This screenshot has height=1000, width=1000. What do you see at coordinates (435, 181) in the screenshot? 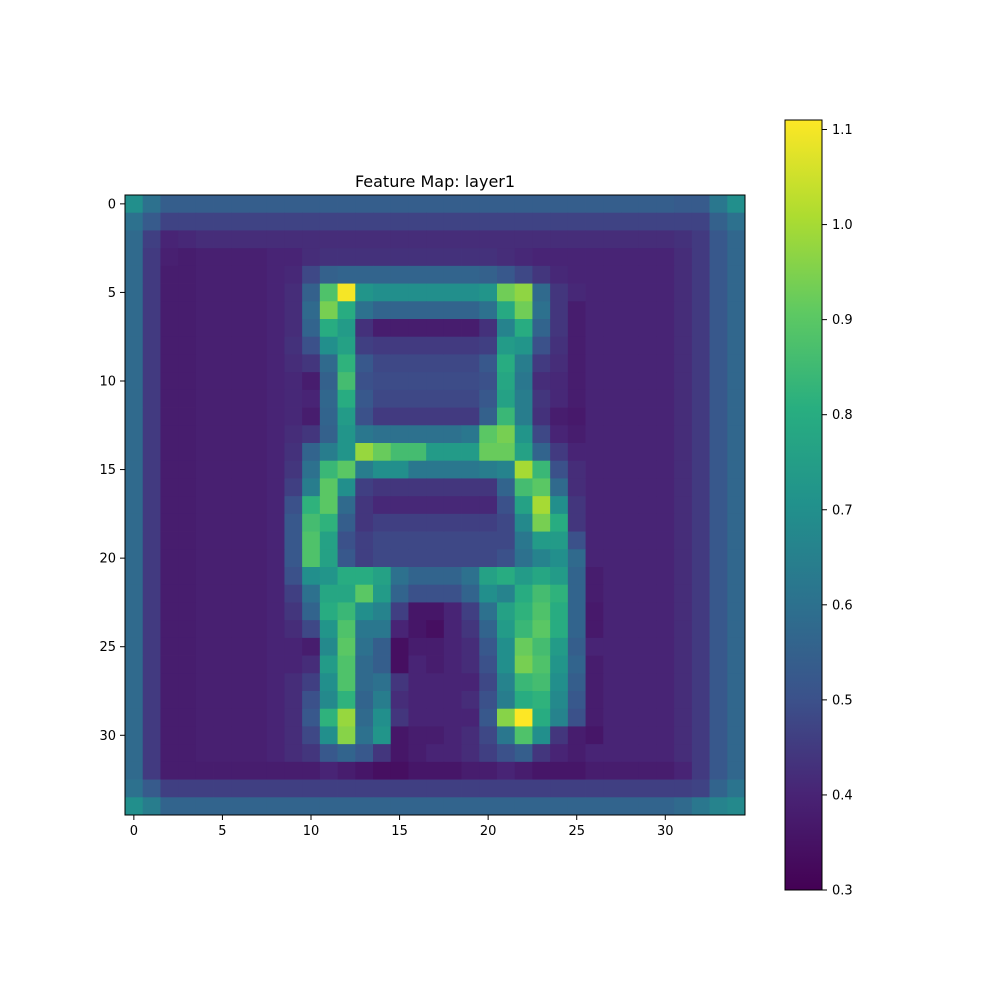
I see `chart-title: Feature Map: layer1` at bounding box center [435, 181].